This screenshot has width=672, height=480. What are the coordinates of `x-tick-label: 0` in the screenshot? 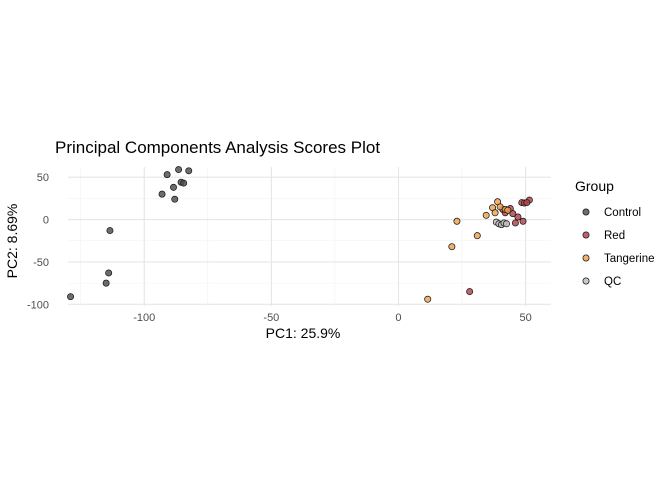 It's located at (398, 318).